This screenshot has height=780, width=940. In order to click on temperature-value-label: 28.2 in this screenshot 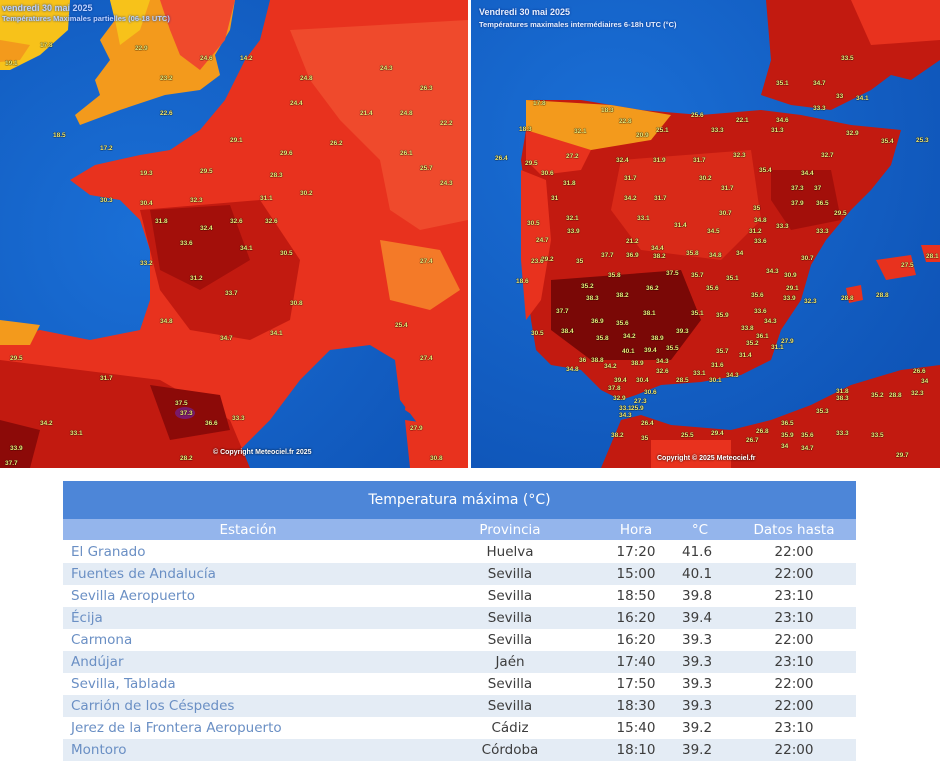, I will do `click(186, 458)`.